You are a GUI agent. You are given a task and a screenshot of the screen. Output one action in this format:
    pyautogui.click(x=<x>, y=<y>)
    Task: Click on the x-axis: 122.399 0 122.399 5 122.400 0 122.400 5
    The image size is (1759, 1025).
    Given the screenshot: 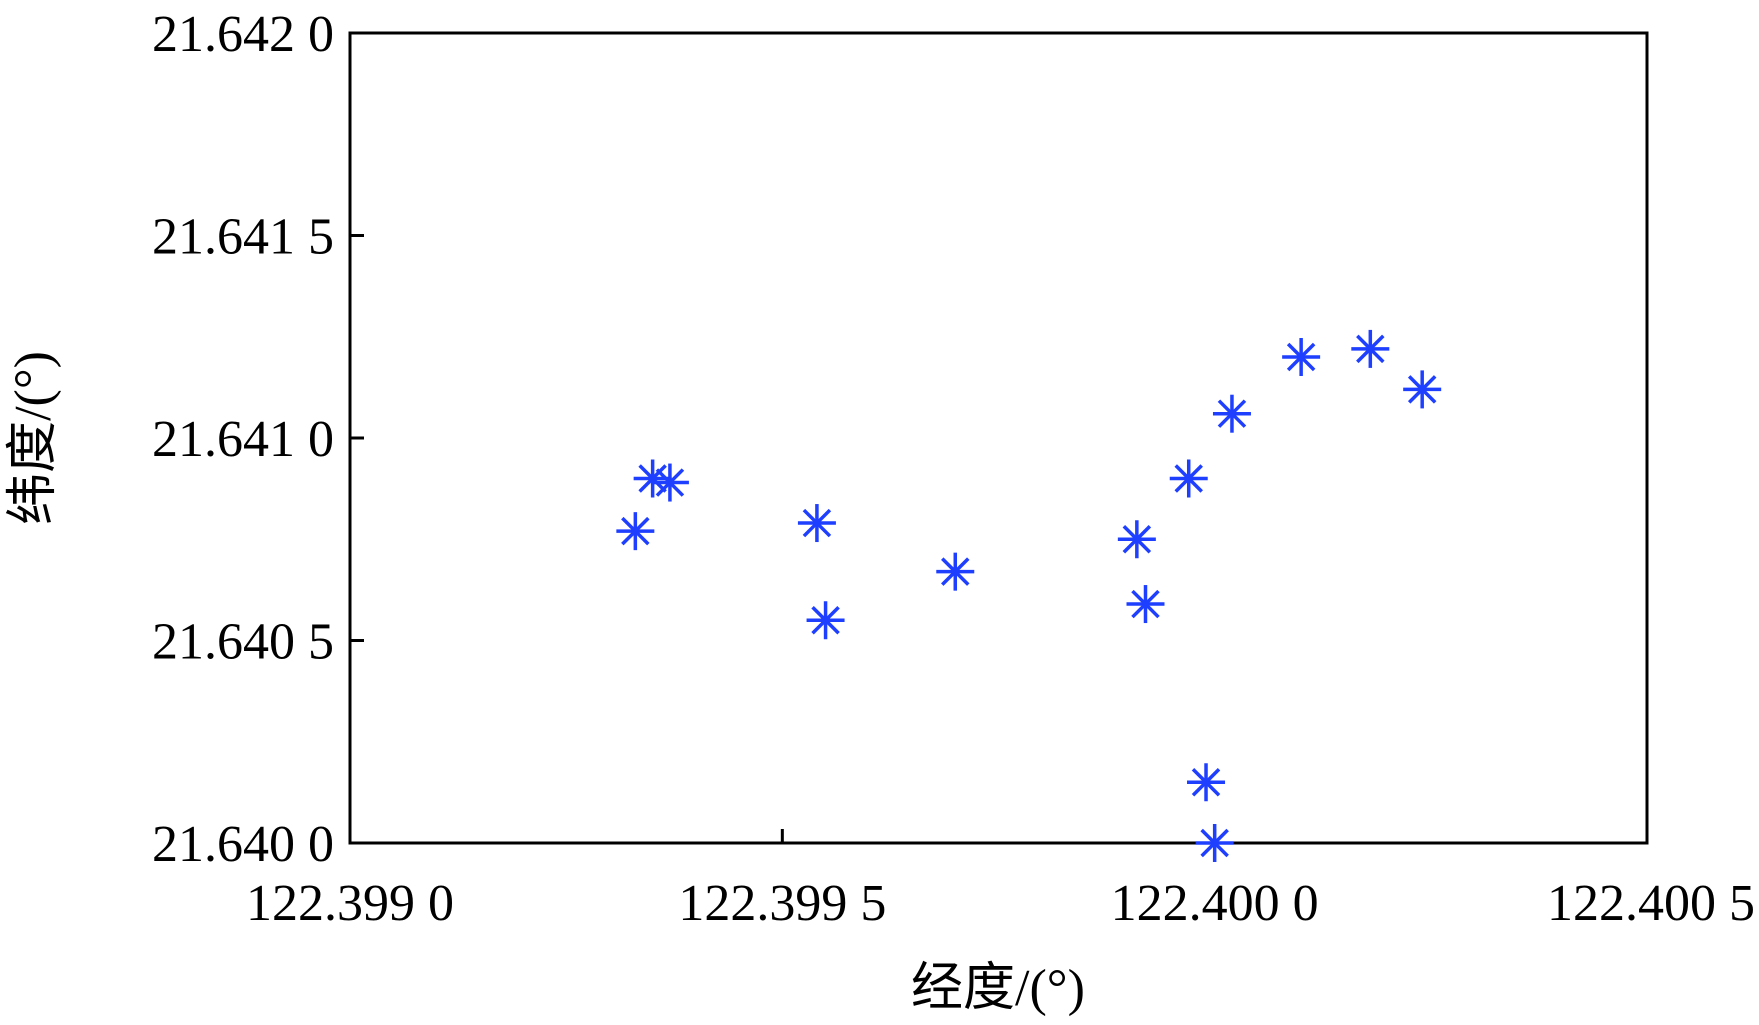 What is the action you would take?
    pyautogui.click(x=1000, y=880)
    